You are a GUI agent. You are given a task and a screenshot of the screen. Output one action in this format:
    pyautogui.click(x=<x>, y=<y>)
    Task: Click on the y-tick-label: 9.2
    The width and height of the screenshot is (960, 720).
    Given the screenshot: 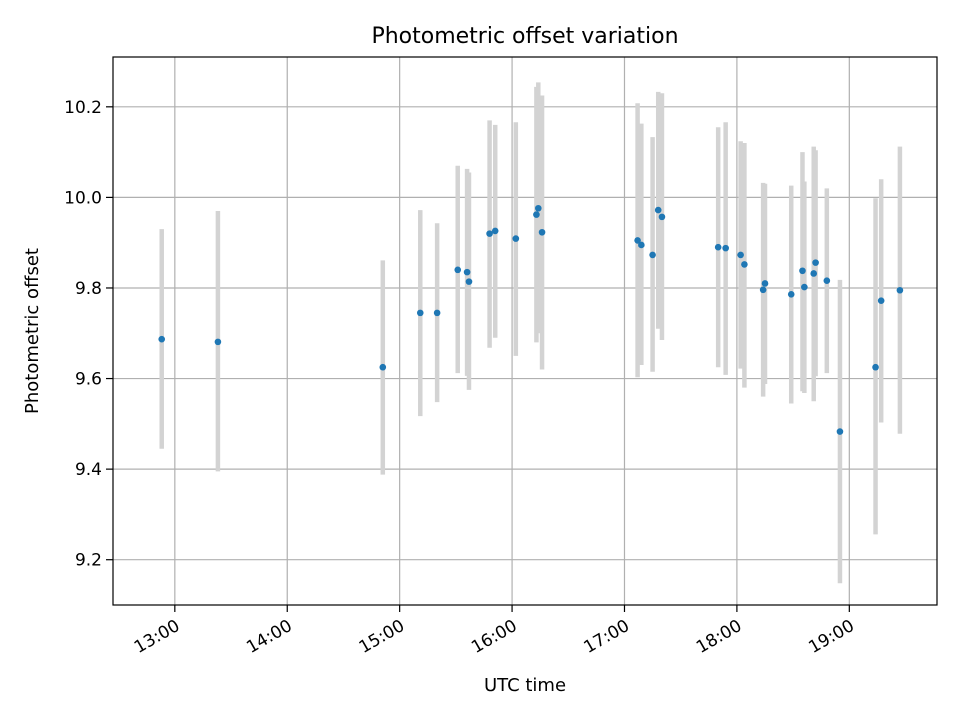 What is the action you would take?
    pyautogui.click(x=88, y=561)
    